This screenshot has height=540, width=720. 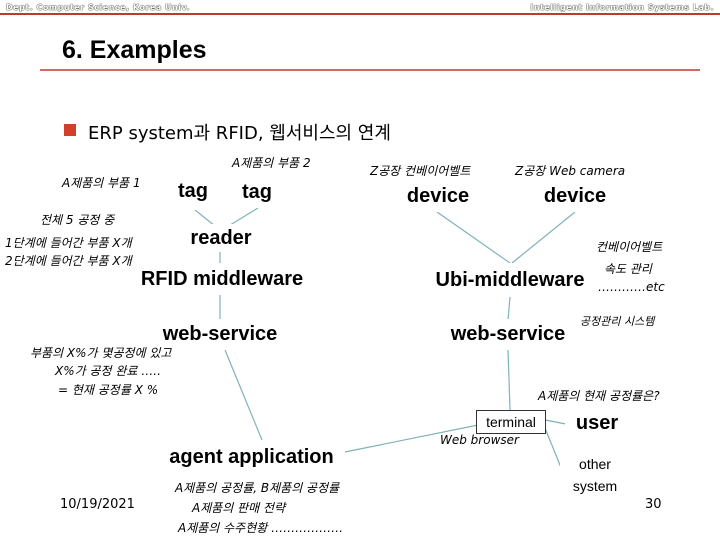 I want to click on bullet-text: ERP system과 RFID, 웹서비스의 연계, so click(x=239, y=133).